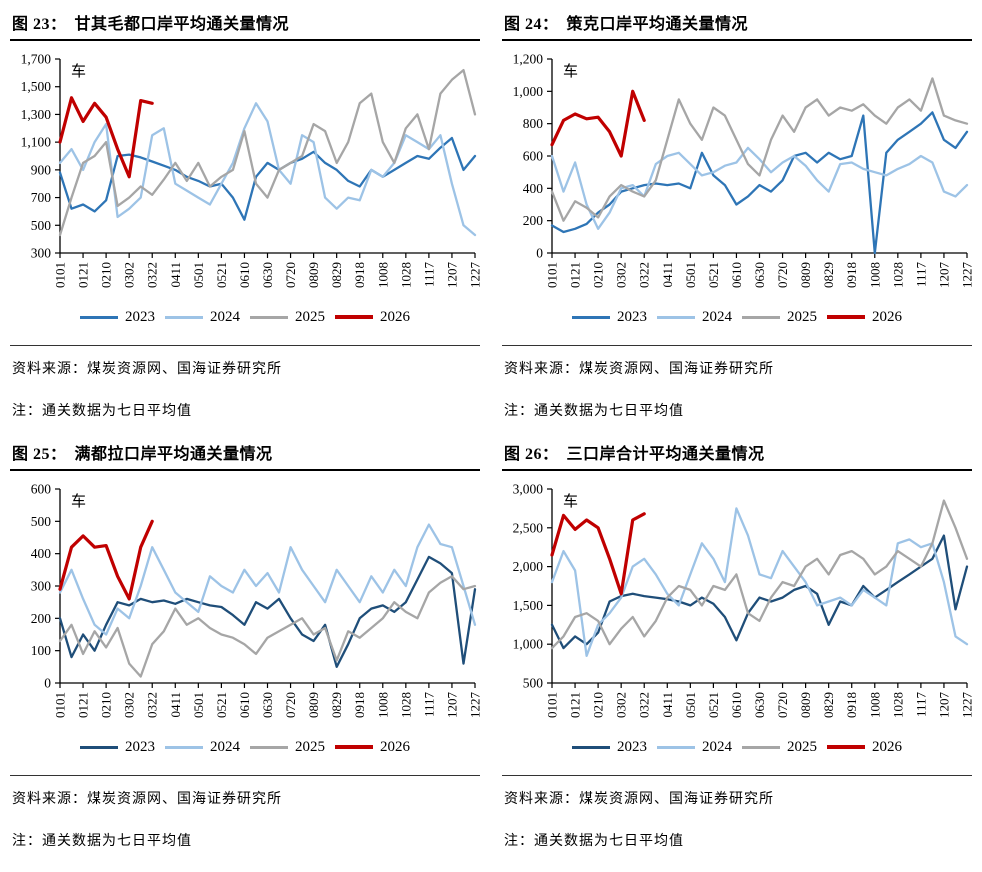 This screenshot has width=982, height=872. Describe the element at coordinates (665, 454) in the screenshot. I see `figure-title: 三口岸合计平均通关量情况` at that location.